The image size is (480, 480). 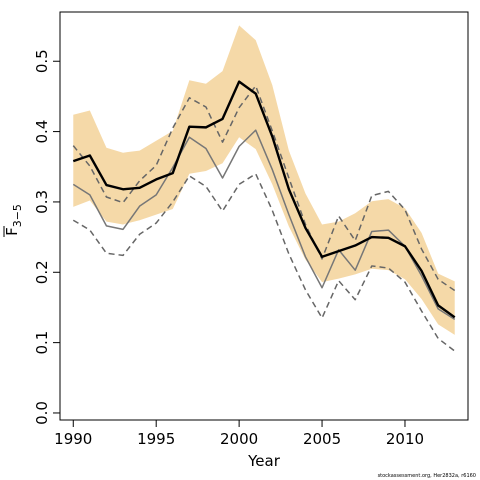 I want to click on x-tick-label: 1990, so click(x=73, y=439).